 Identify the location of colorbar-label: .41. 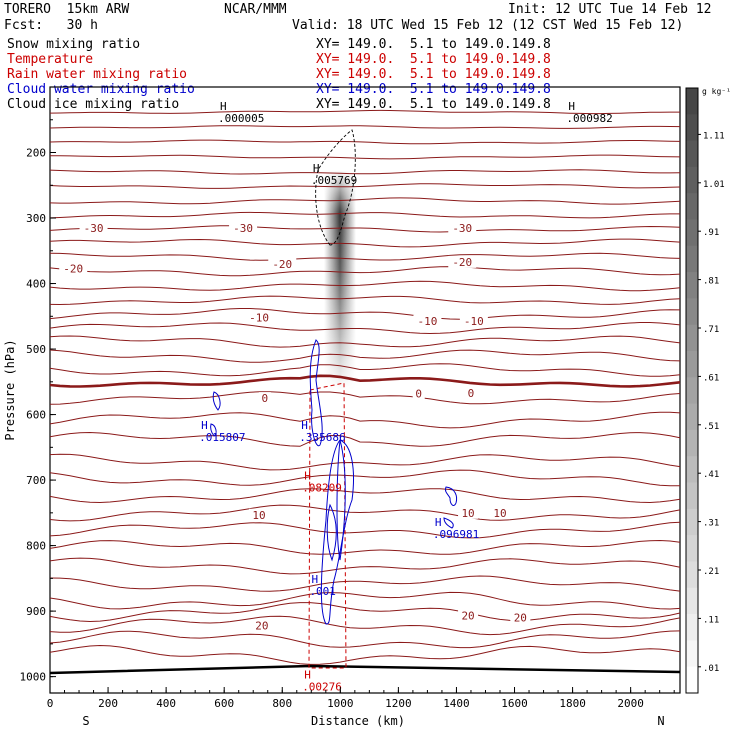
(711, 475).